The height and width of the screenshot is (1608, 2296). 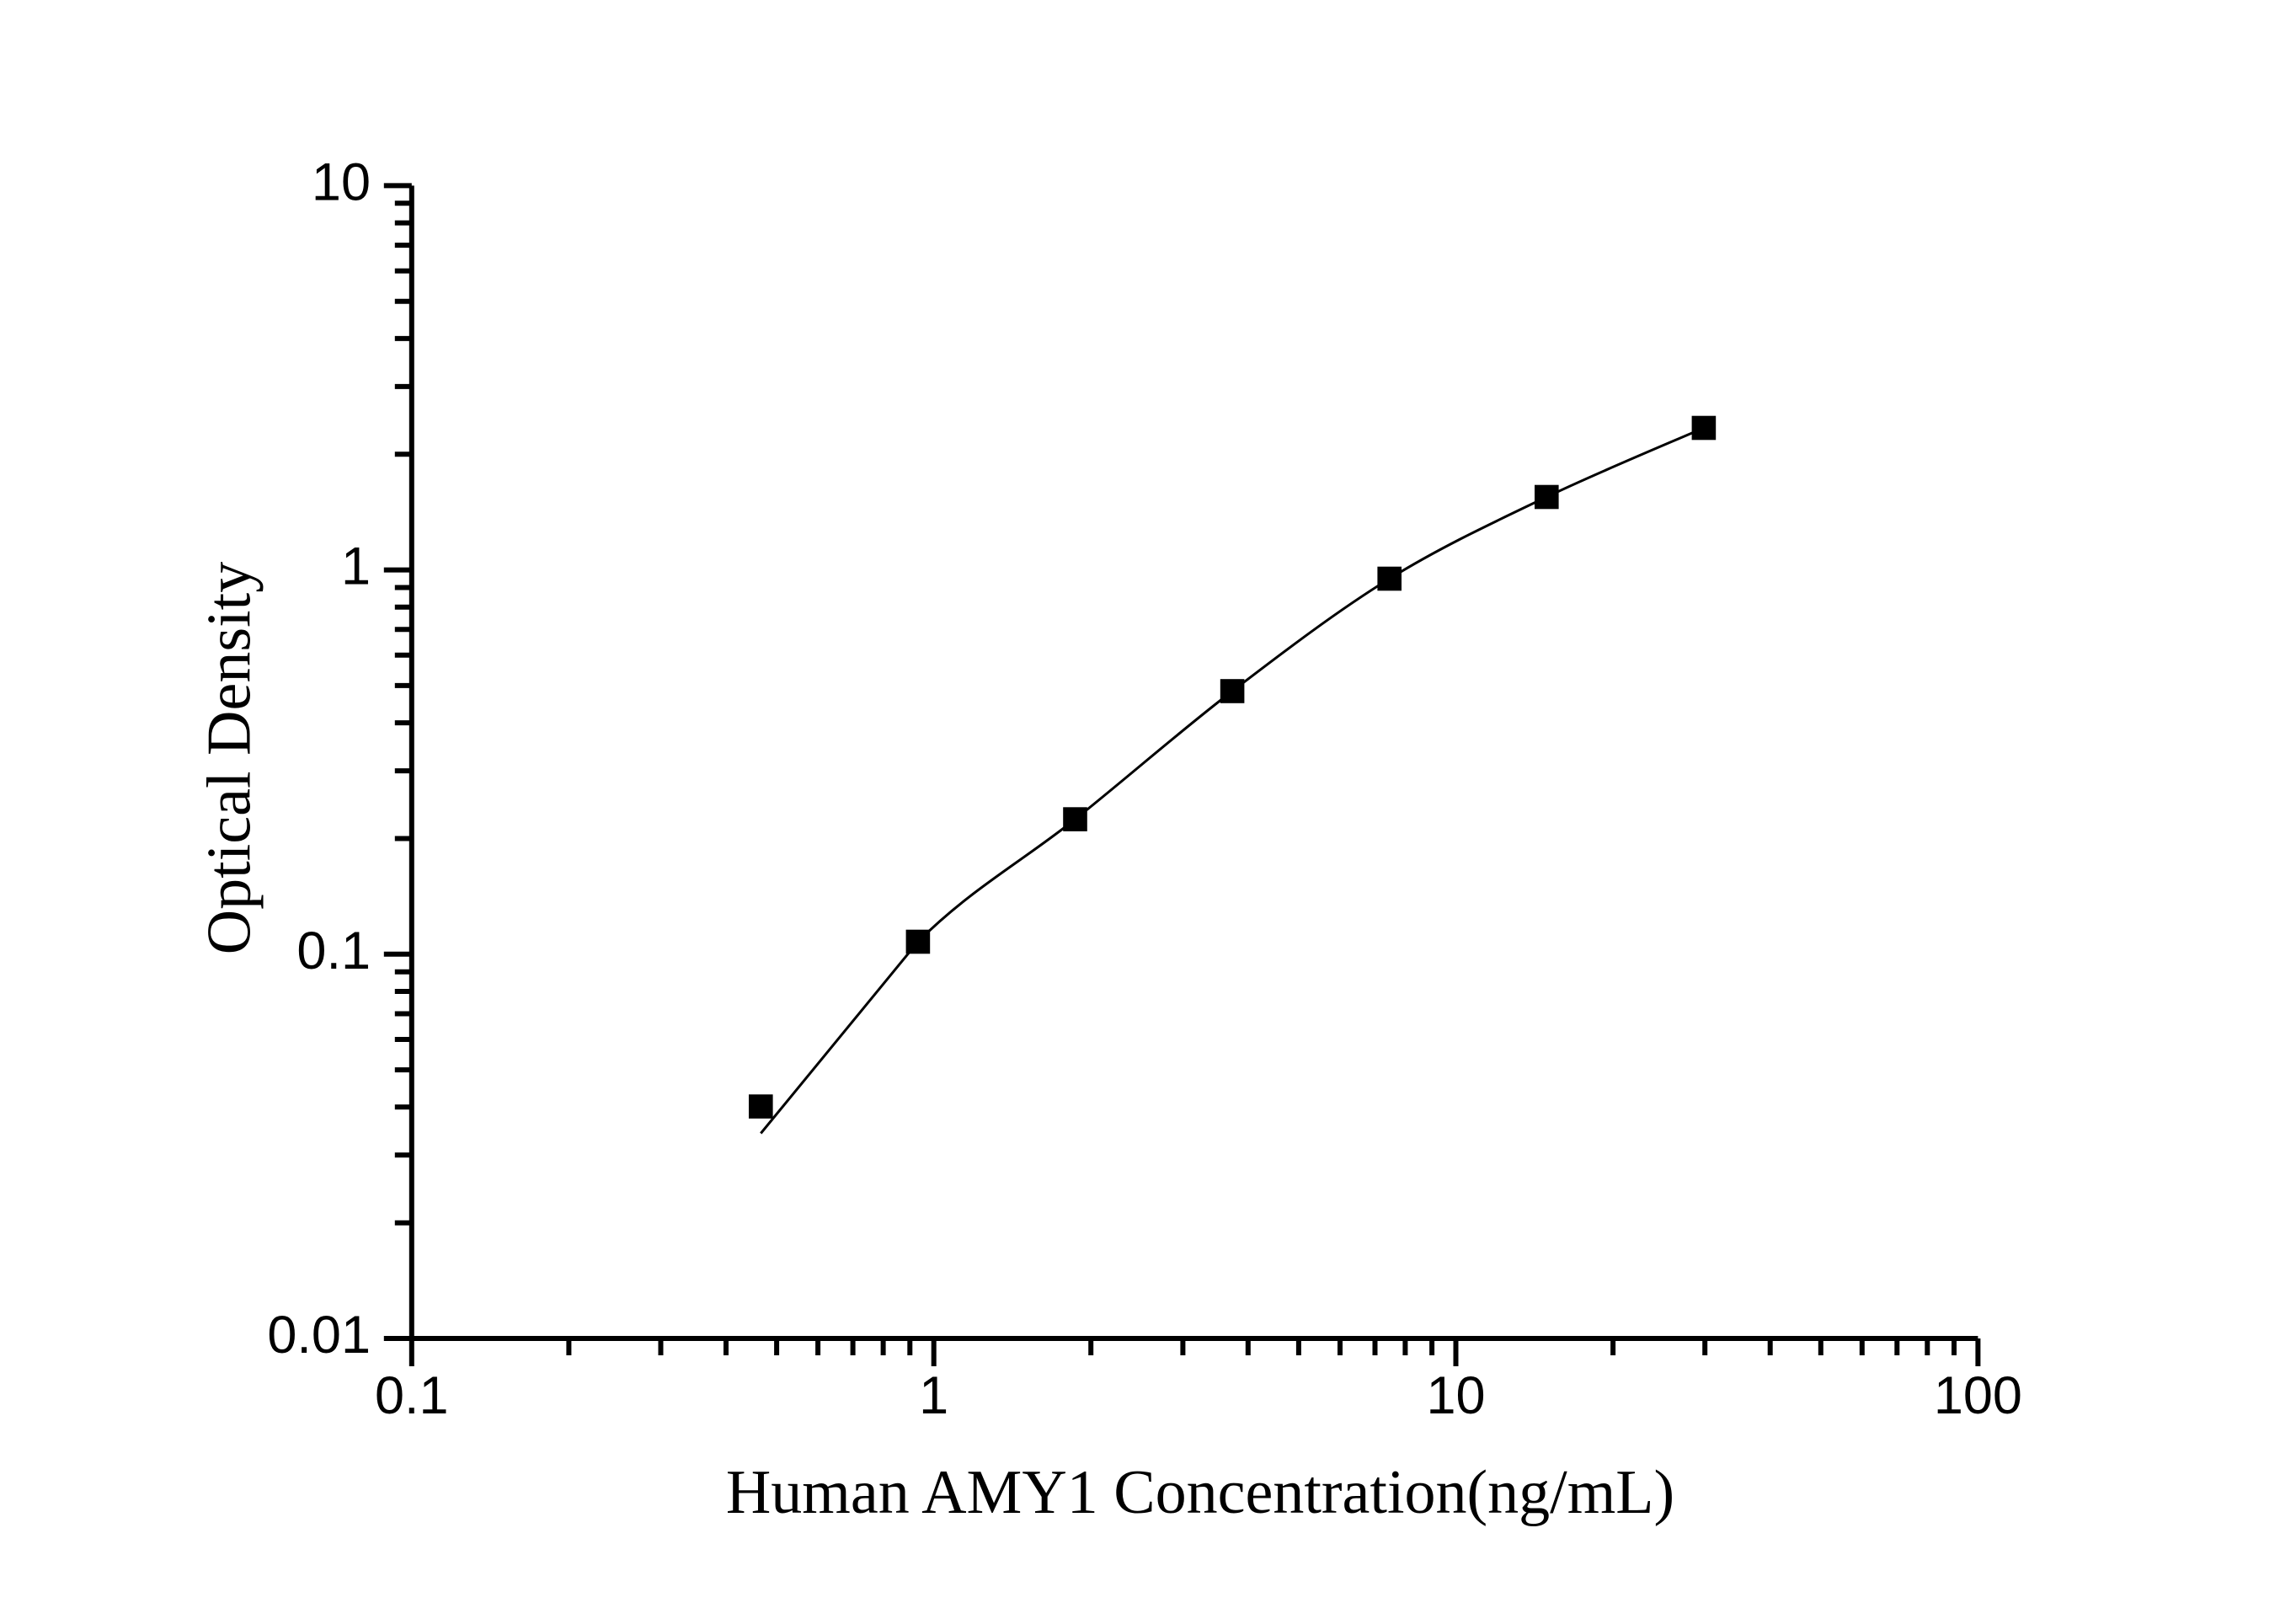 I want to click on svg-text: 0.01, so click(x=319, y=1335).